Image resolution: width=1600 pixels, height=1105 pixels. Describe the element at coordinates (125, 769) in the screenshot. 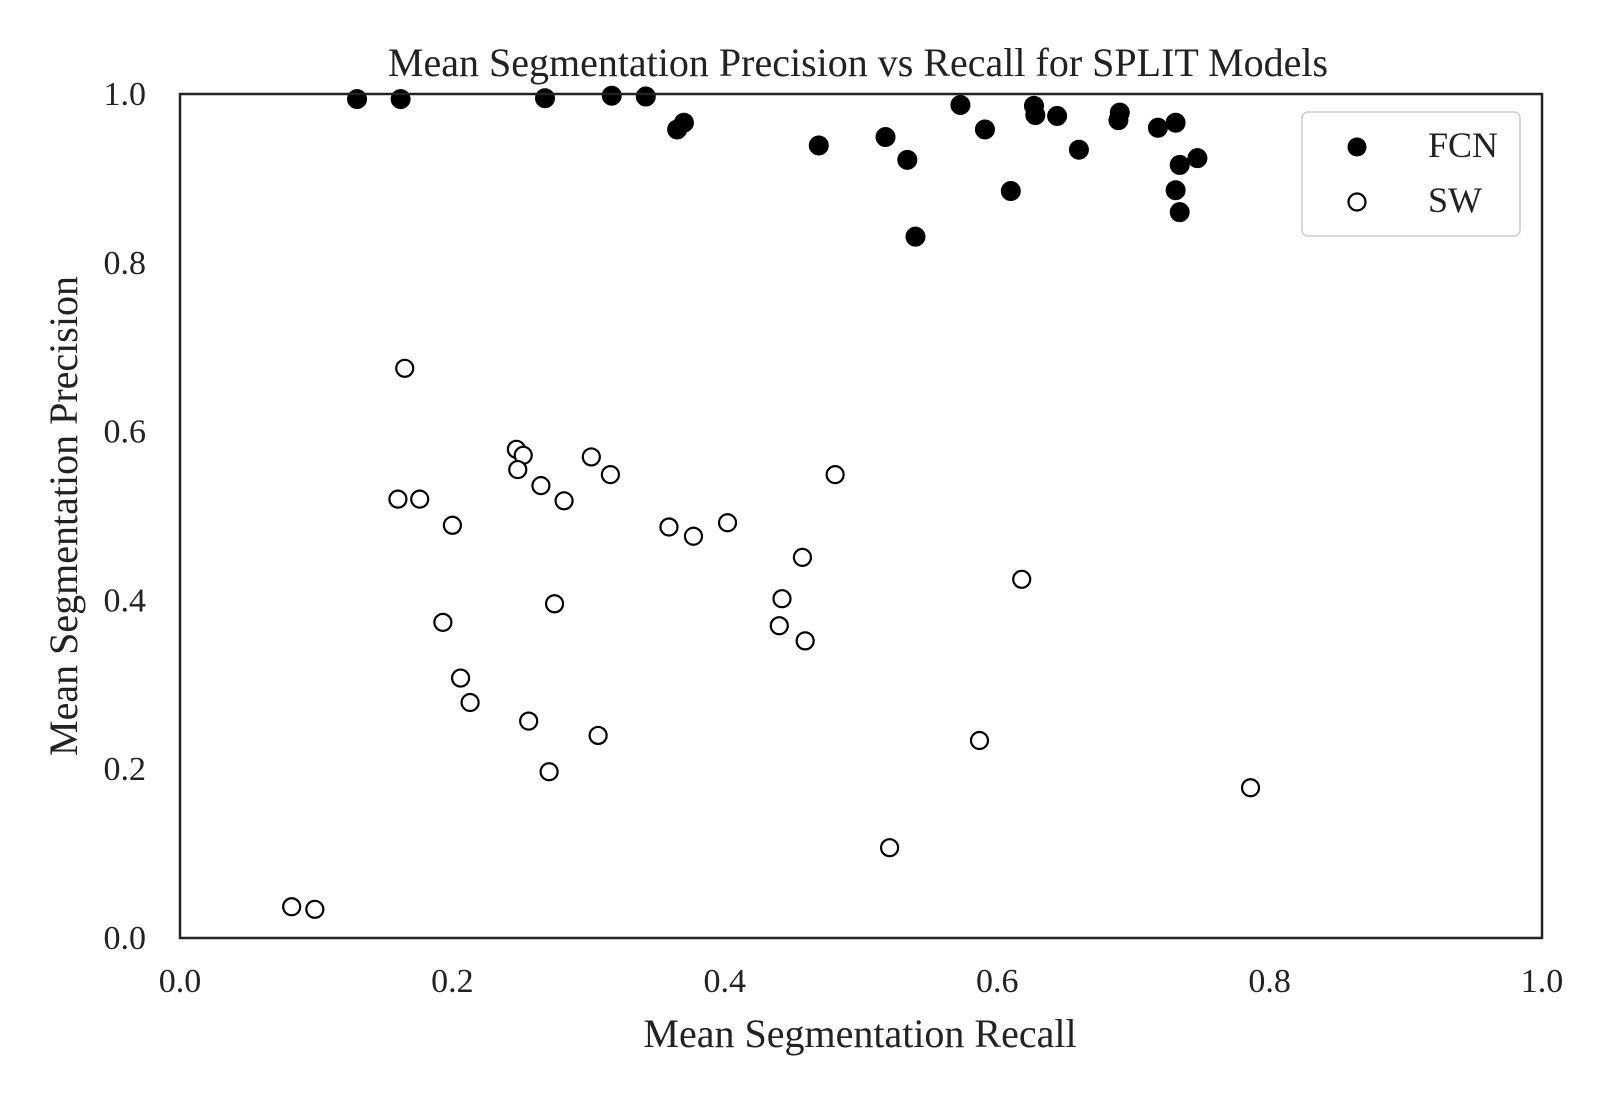

I see `y-tick-label: 0.2` at that location.